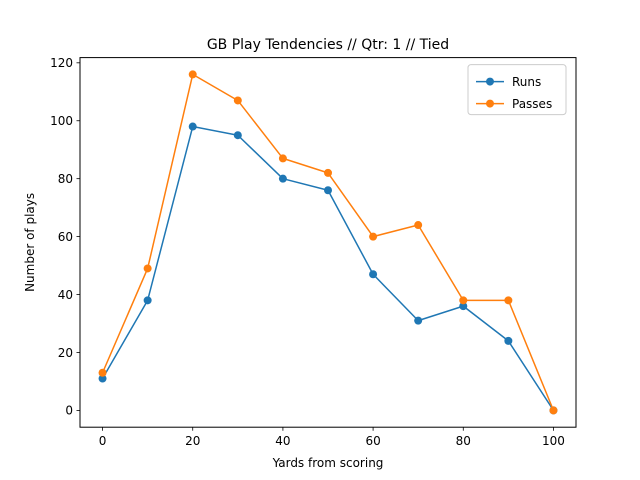 The image size is (640, 480). Describe the element at coordinates (30, 242) in the screenshot. I see `y-axis-label: Number of plays` at that location.